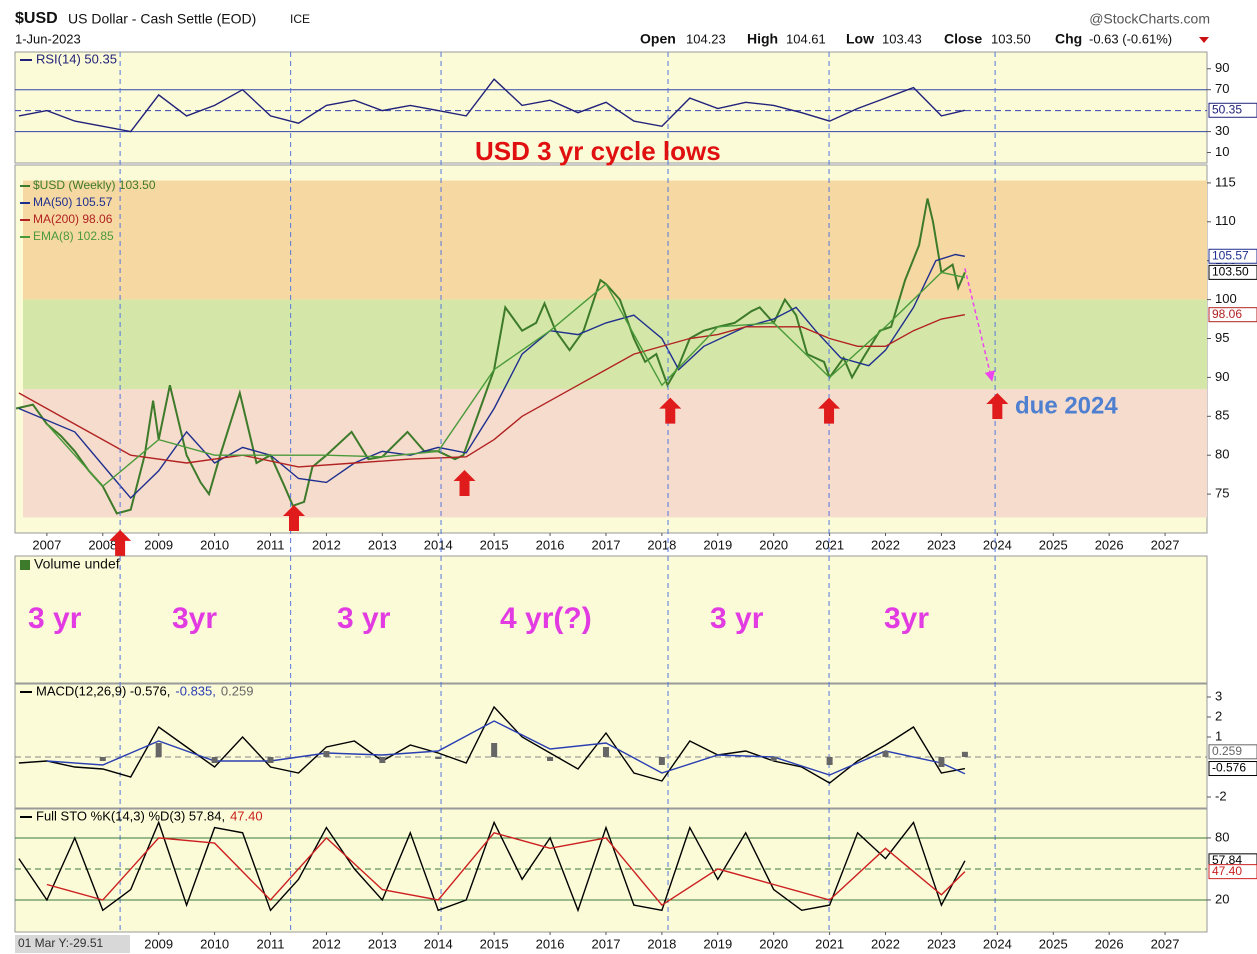  I want to click on legend-label: -0.835,, so click(195, 690).